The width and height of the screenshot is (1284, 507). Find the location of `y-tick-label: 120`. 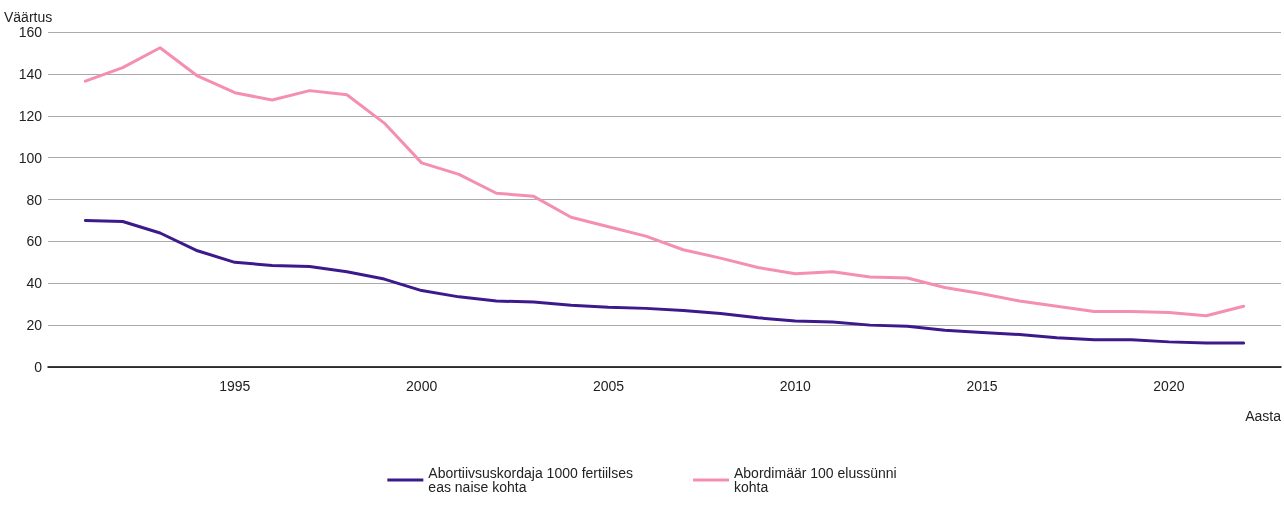

y-tick-label: 120 is located at coordinates (30, 115).